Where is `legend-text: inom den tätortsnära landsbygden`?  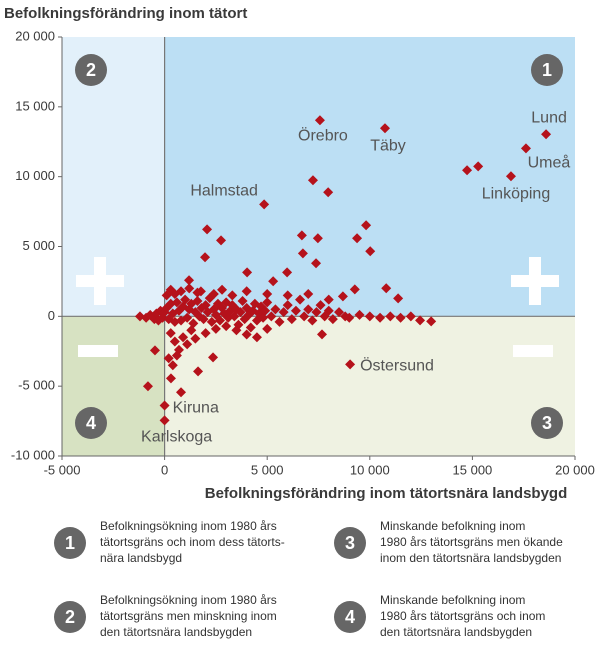 legend-text: inom den tätortsnära landsbygden is located at coordinates (470, 558).